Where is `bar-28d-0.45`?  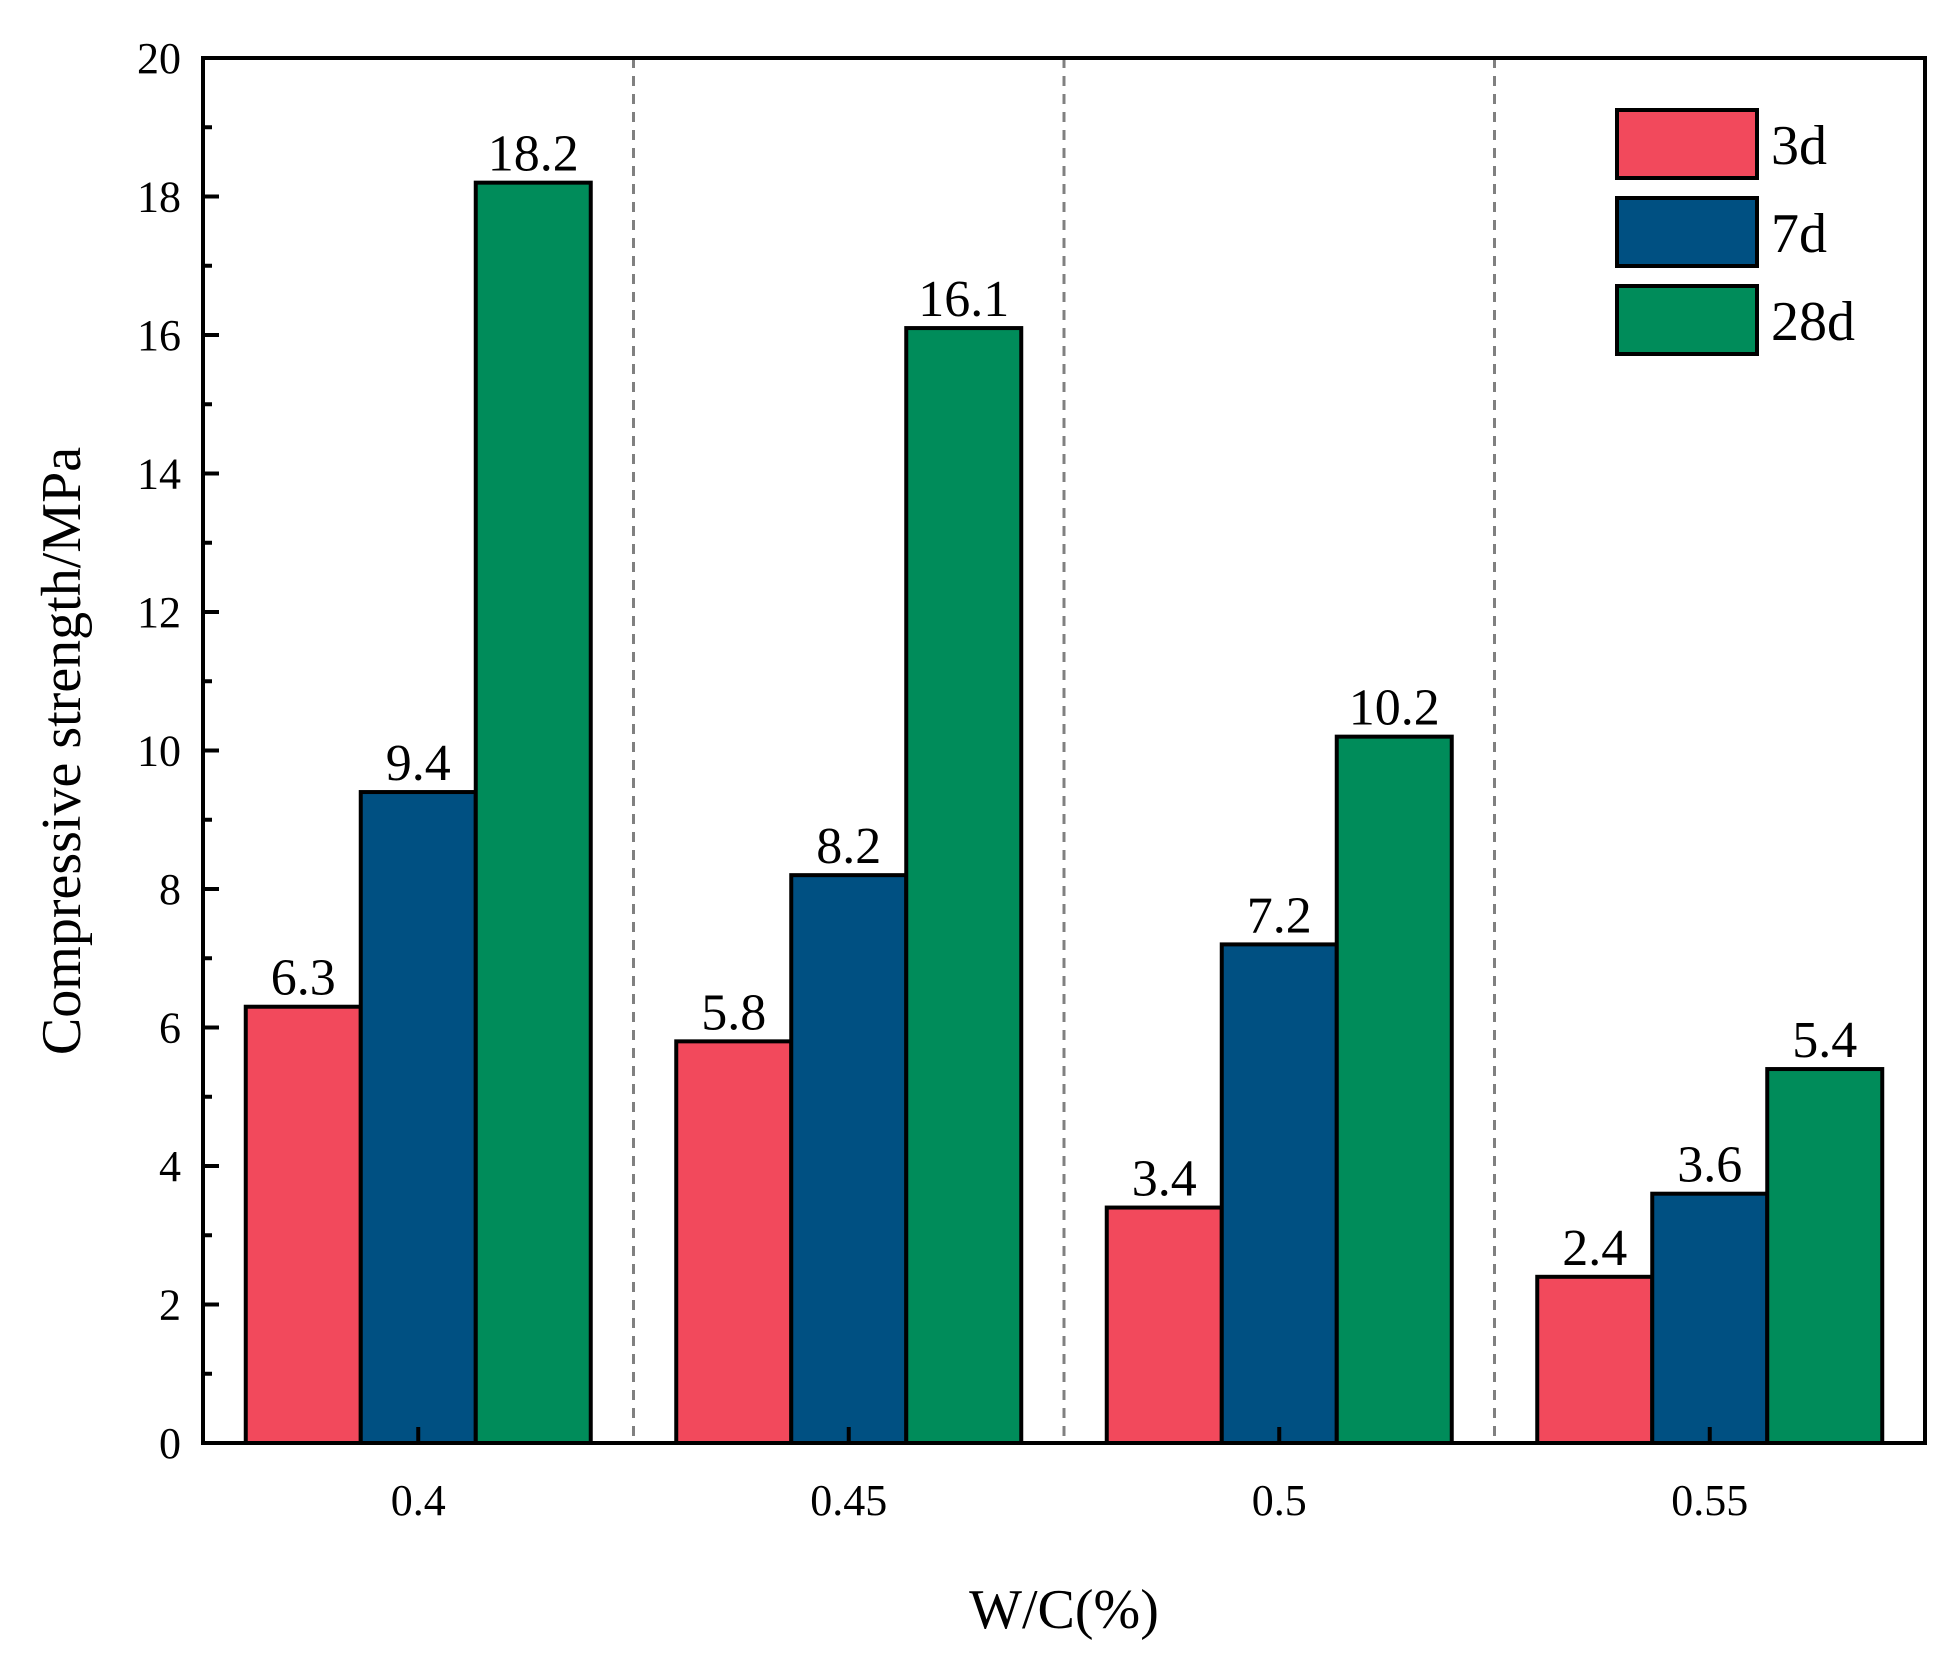
bar-28d-0.45 is located at coordinates (964, 886).